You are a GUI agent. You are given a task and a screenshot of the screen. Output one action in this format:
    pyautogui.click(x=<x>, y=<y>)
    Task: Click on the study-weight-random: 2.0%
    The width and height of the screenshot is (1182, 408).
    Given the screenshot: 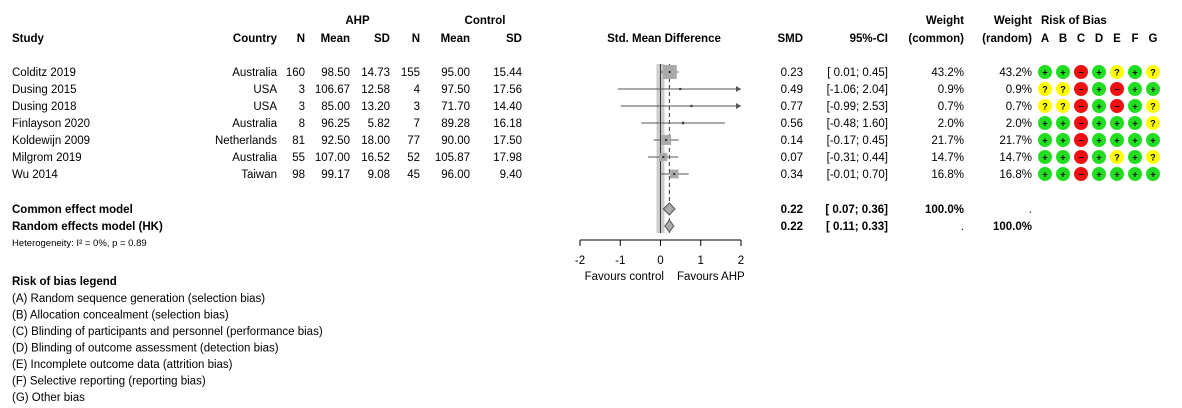 What is the action you would take?
    pyautogui.click(x=1019, y=124)
    